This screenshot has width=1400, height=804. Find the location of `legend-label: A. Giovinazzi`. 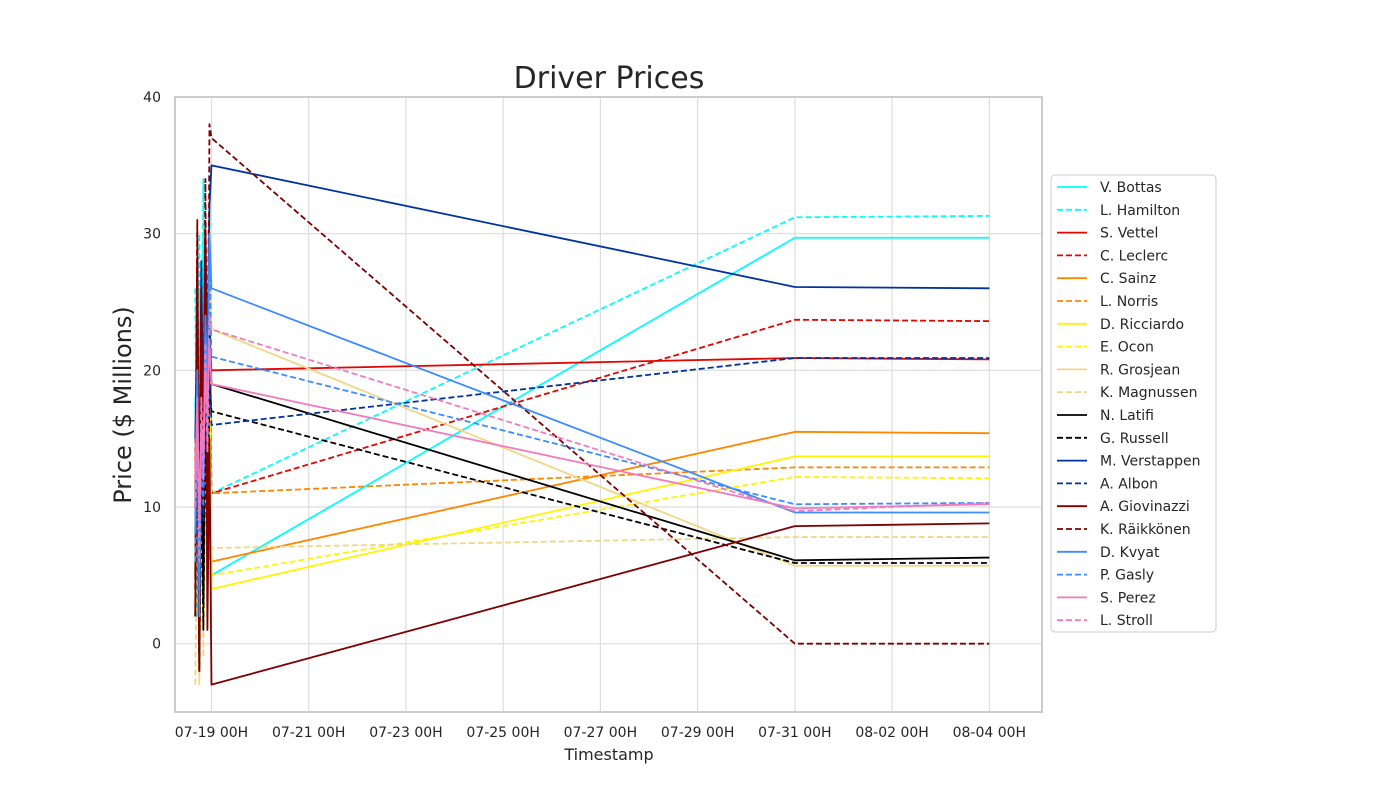

legend-label: A. Giovinazzi is located at coordinates (1145, 507).